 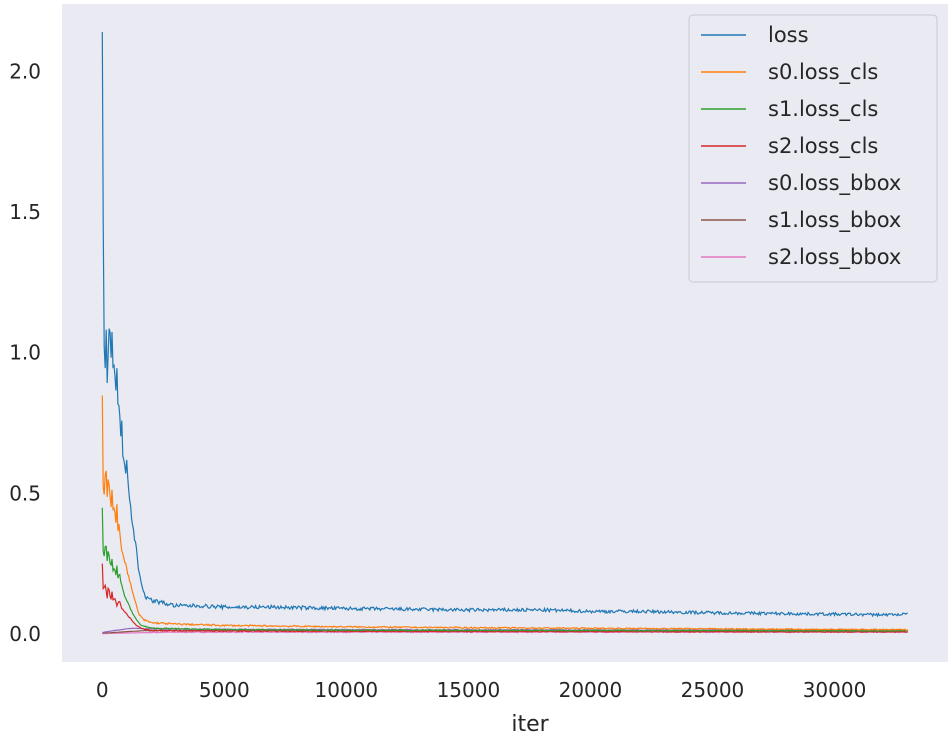 What do you see at coordinates (25, 71) in the screenshot?
I see `y-tick-label: 2.0` at bounding box center [25, 71].